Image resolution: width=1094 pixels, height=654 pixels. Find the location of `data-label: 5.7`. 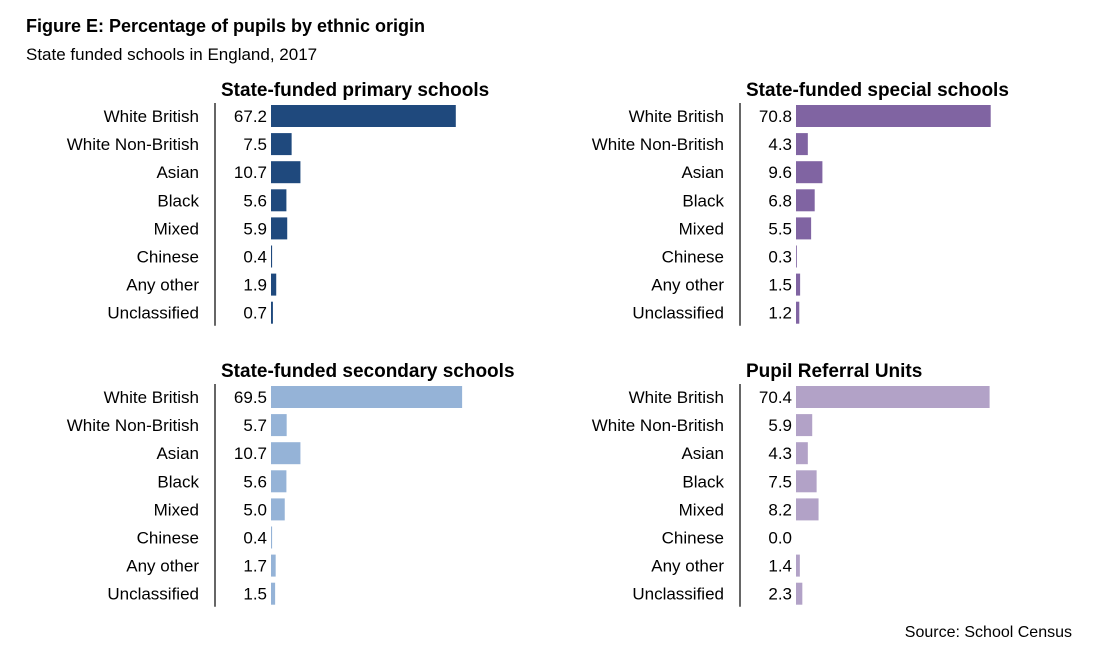

data-label: 5.7 is located at coordinates (255, 425).